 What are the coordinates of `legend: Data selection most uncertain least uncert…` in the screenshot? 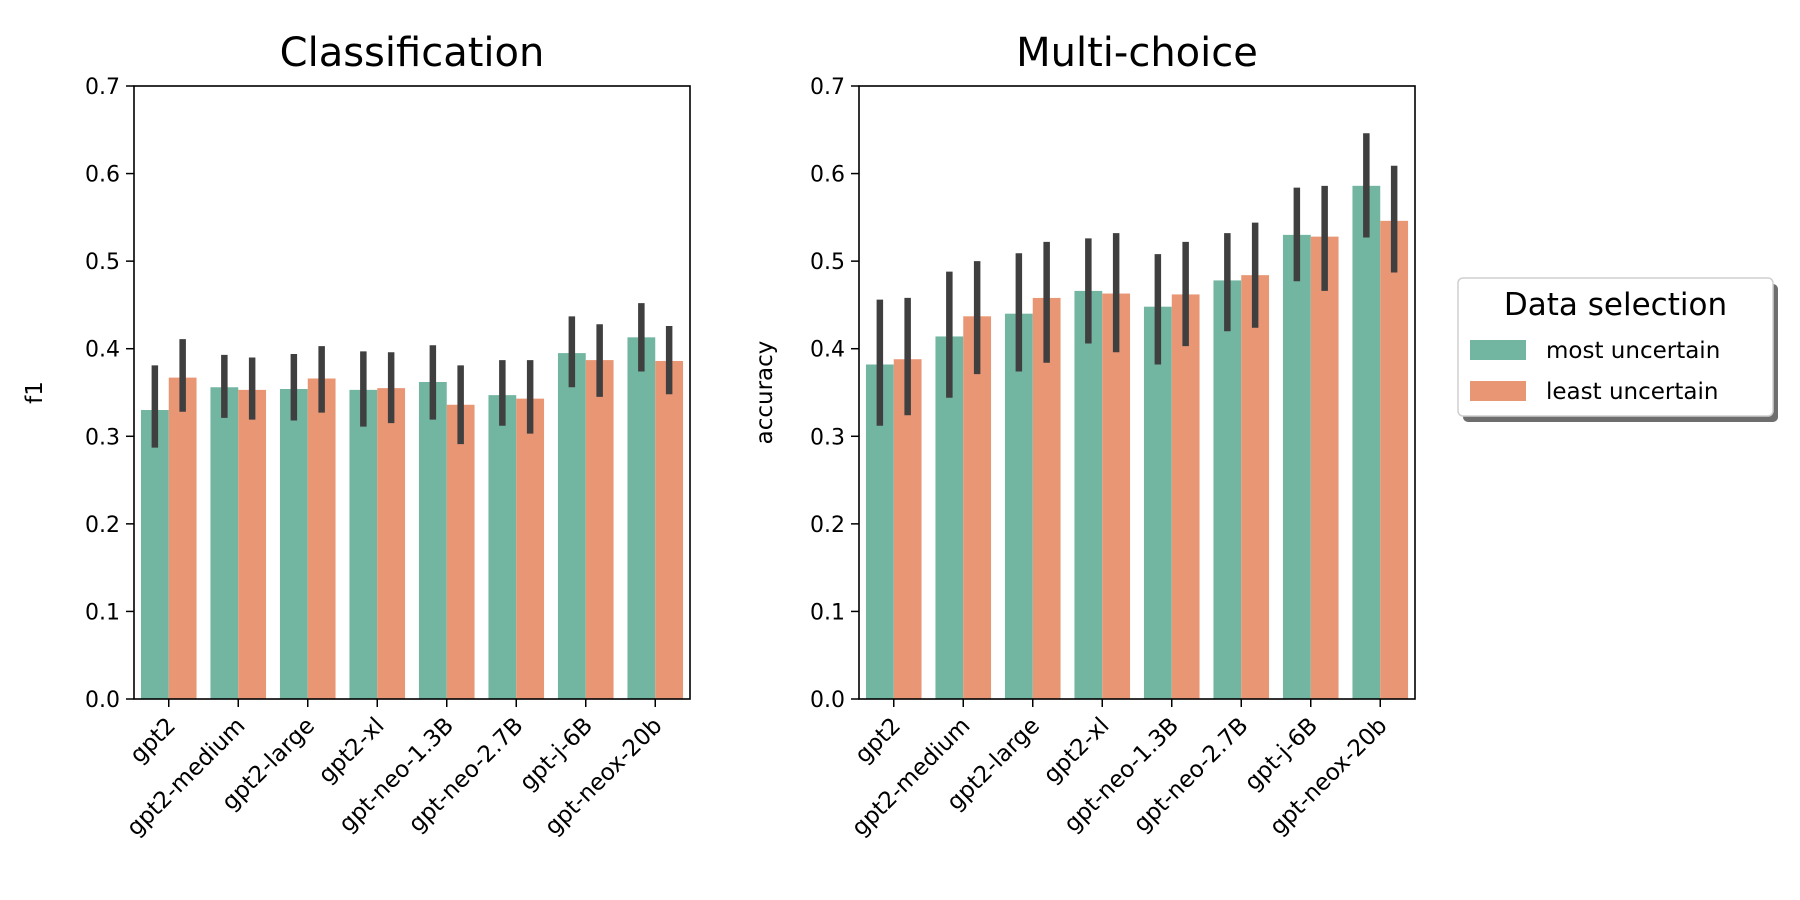 It's located at (1617, 349).